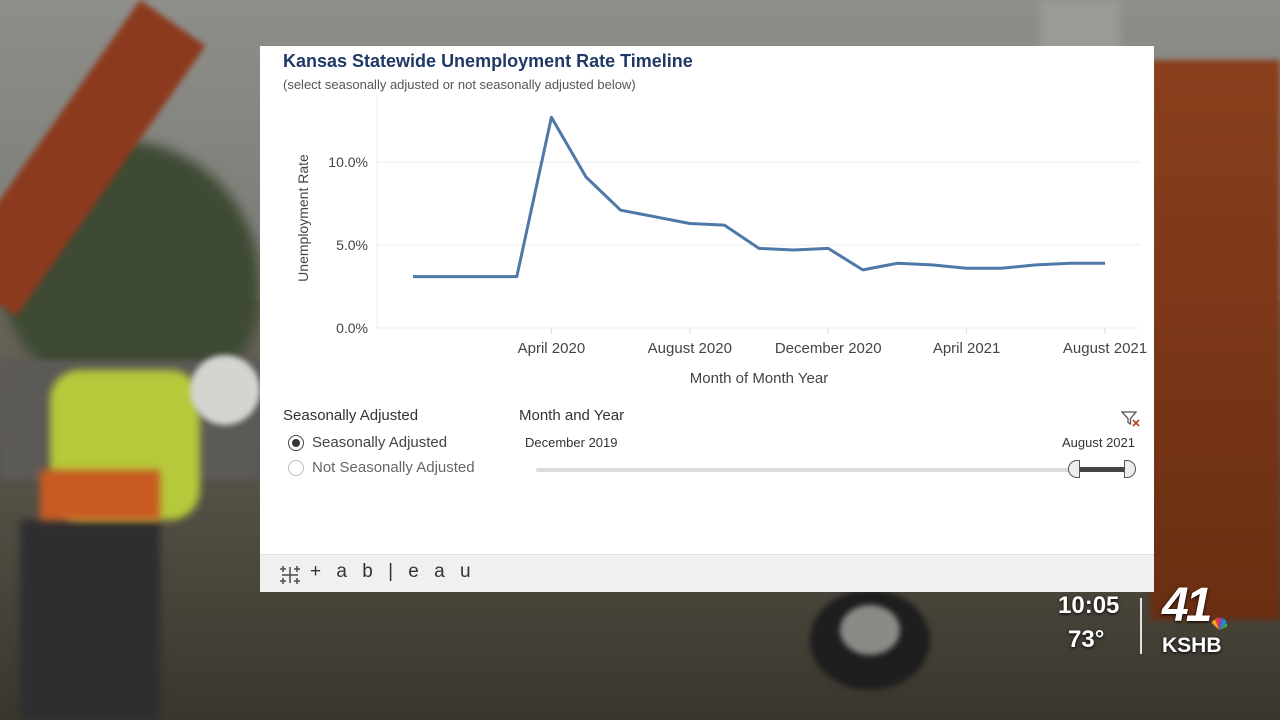 Image resolution: width=1280 pixels, height=720 pixels. I want to click on x-tick-label: April 2021, so click(967, 348).